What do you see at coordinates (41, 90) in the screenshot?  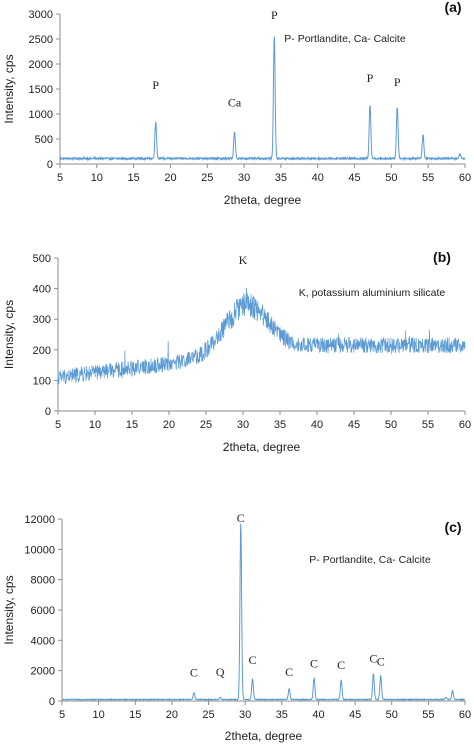 I see `y-tick-label: 1500` at bounding box center [41, 90].